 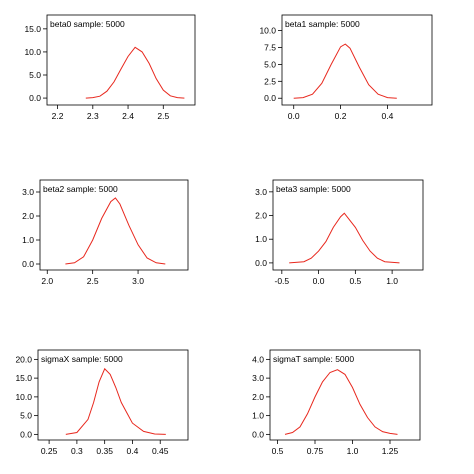 I want to click on x-tick-label: 1.25, so click(x=390, y=451).